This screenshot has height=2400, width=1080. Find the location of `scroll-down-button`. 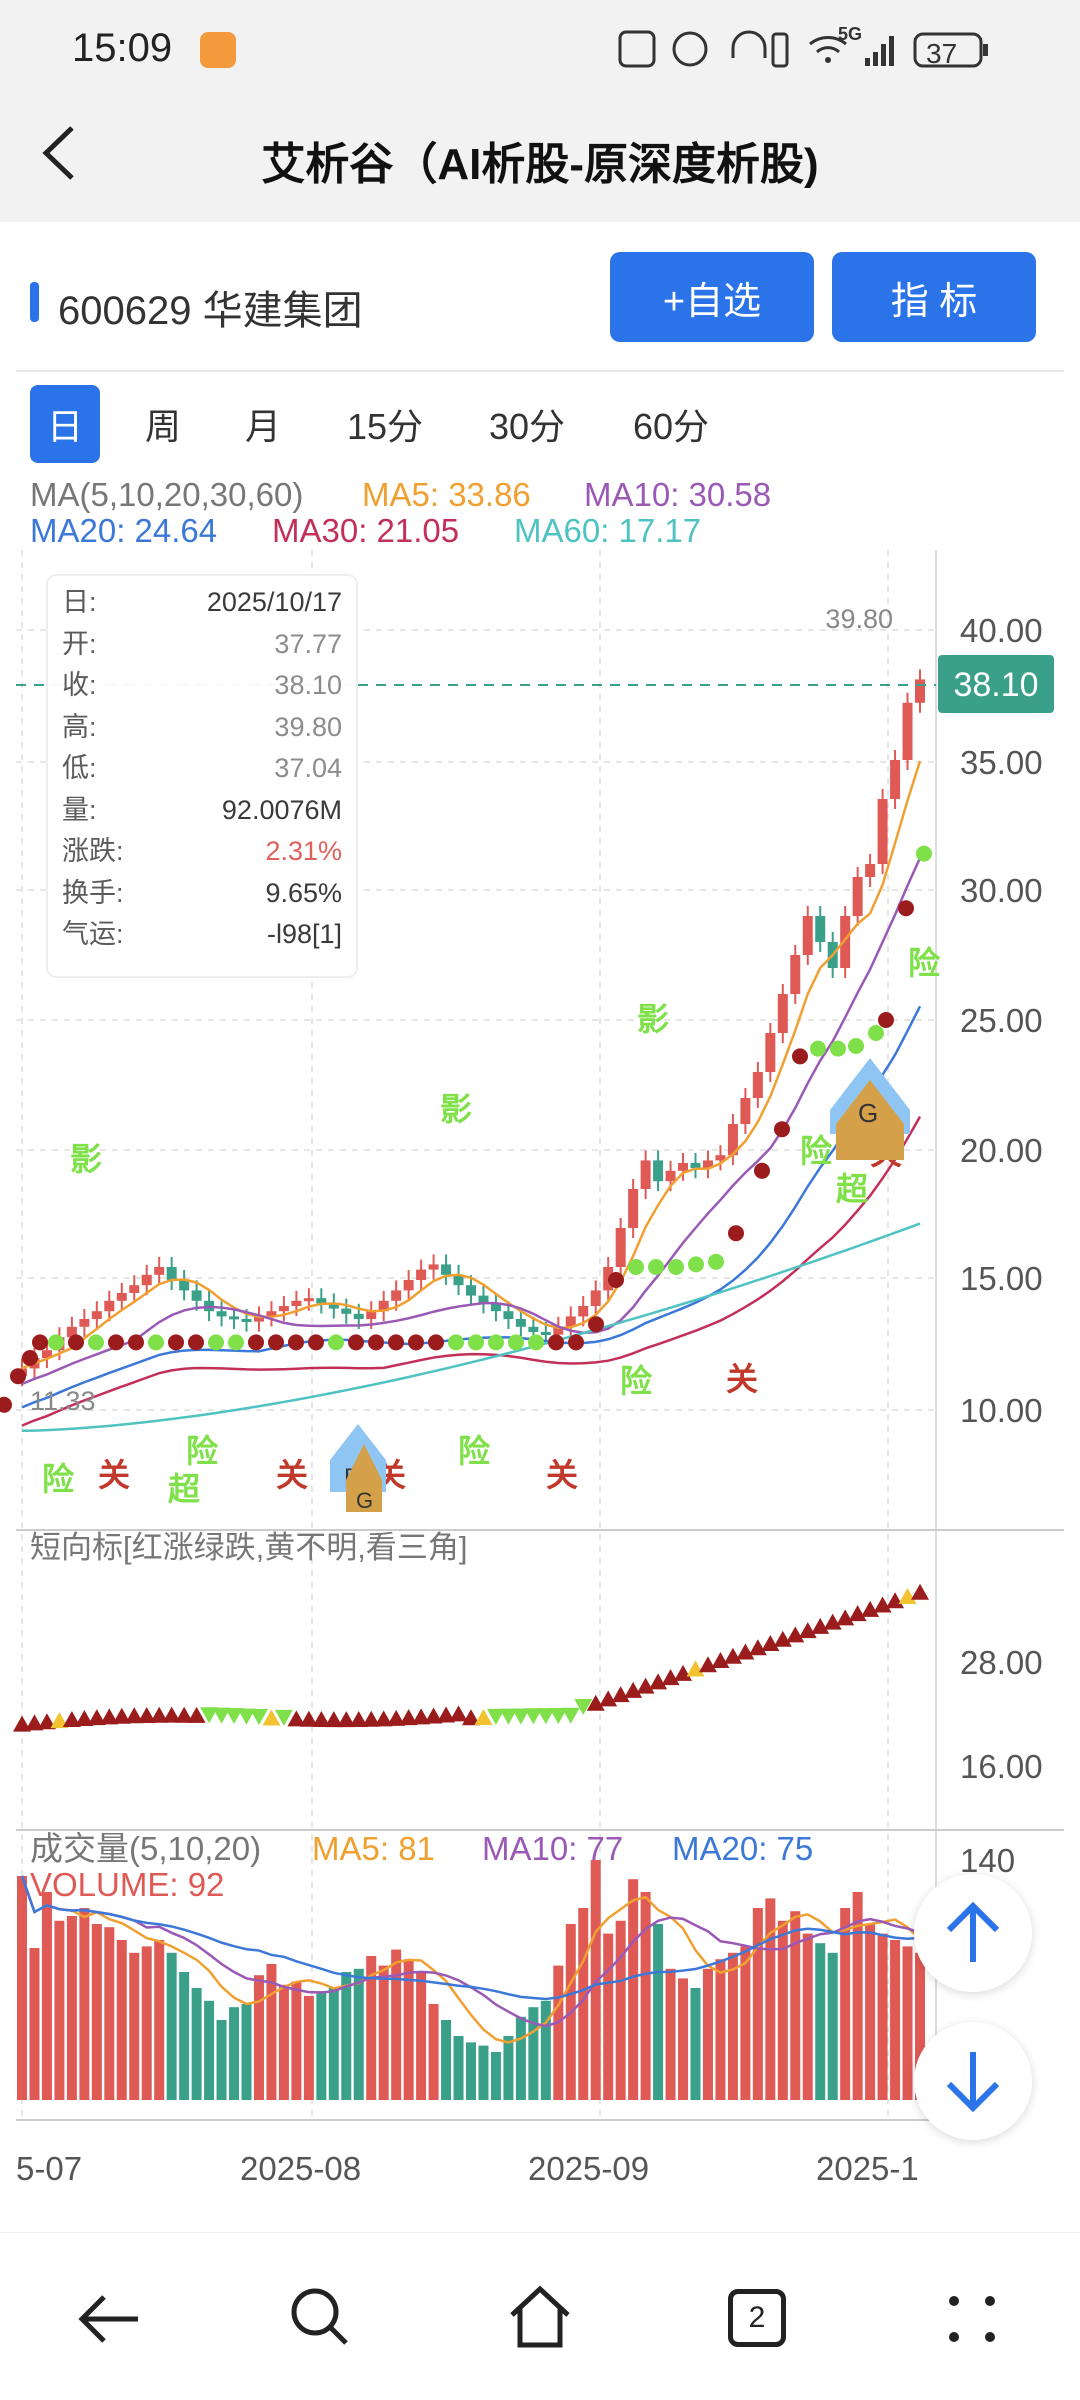

scroll-down-button is located at coordinates (973, 2081).